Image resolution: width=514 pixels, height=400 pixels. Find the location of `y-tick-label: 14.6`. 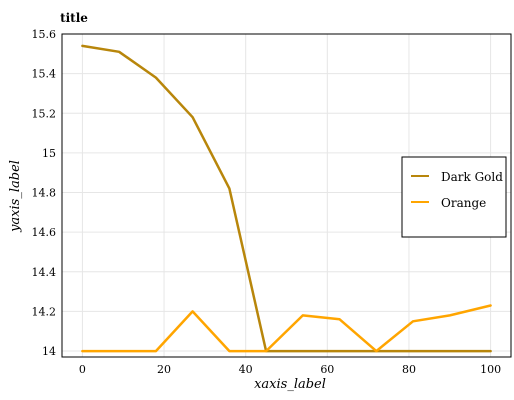

y-tick-label: 14.6 is located at coordinates (44, 232).